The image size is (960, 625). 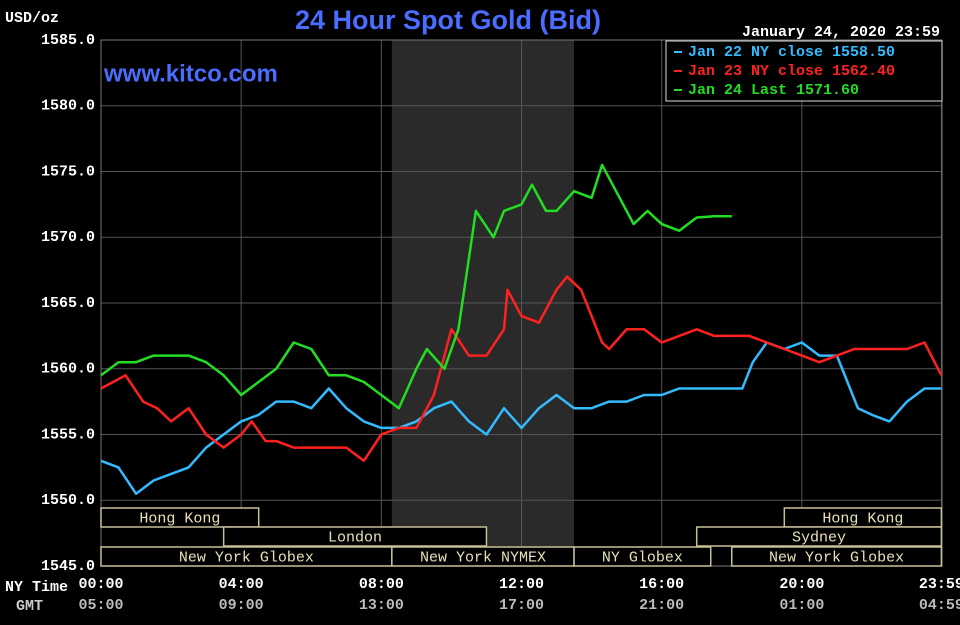 What do you see at coordinates (100, 605) in the screenshot?
I see `x2-tick-label: 05:00` at bounding box center [100, 605].